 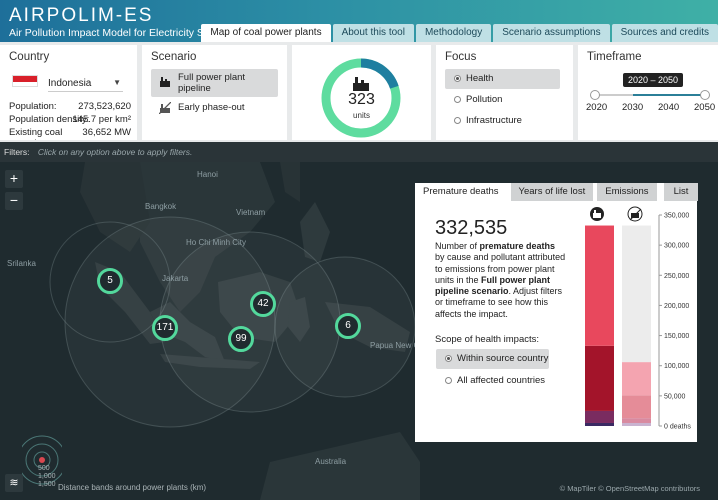 I want to click on filters-label: Filters:, so click(x=17, y=152).